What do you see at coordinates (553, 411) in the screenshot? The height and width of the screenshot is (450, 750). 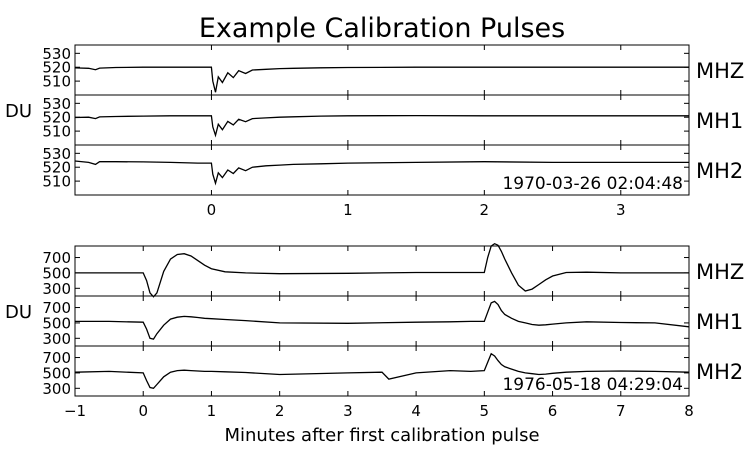 I see `x-tick-label: 6` at bounding box center [553, 411].